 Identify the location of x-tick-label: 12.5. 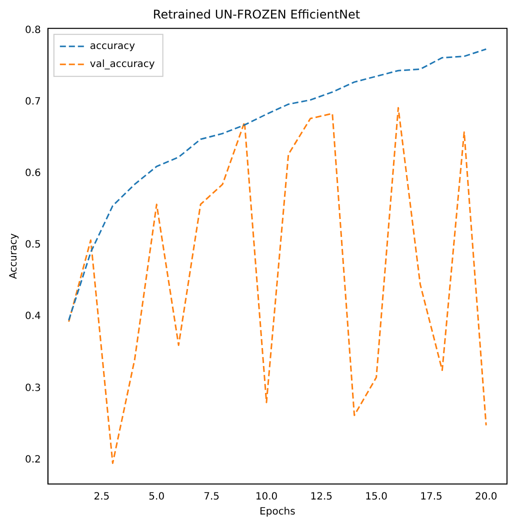
(321, 497).